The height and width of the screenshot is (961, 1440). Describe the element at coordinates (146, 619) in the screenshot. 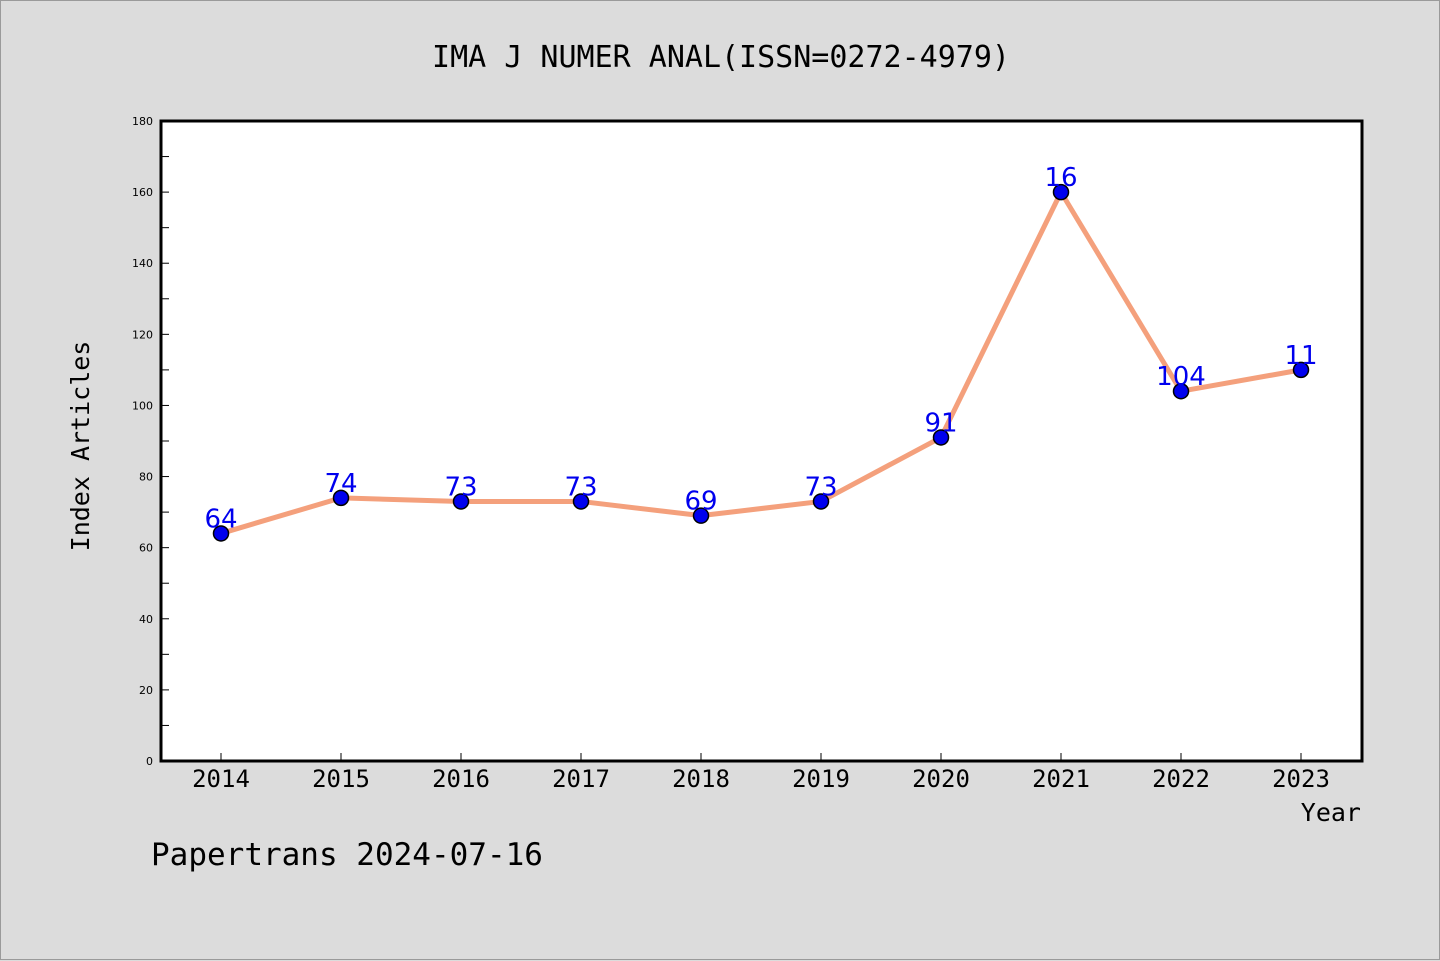

I see `y-tick-label: 40` at that location.